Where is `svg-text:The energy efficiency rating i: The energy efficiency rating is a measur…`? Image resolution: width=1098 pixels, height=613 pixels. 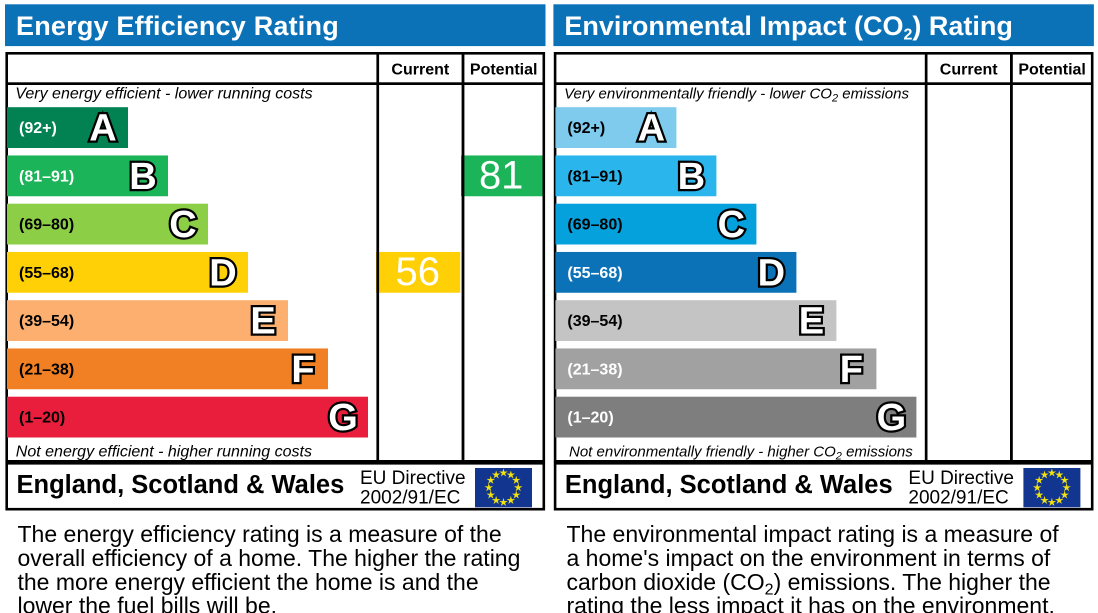
svg-text:The energy efficiency rating i: The energy efficiency rating is a measur… is located at coordinates (260, 534).